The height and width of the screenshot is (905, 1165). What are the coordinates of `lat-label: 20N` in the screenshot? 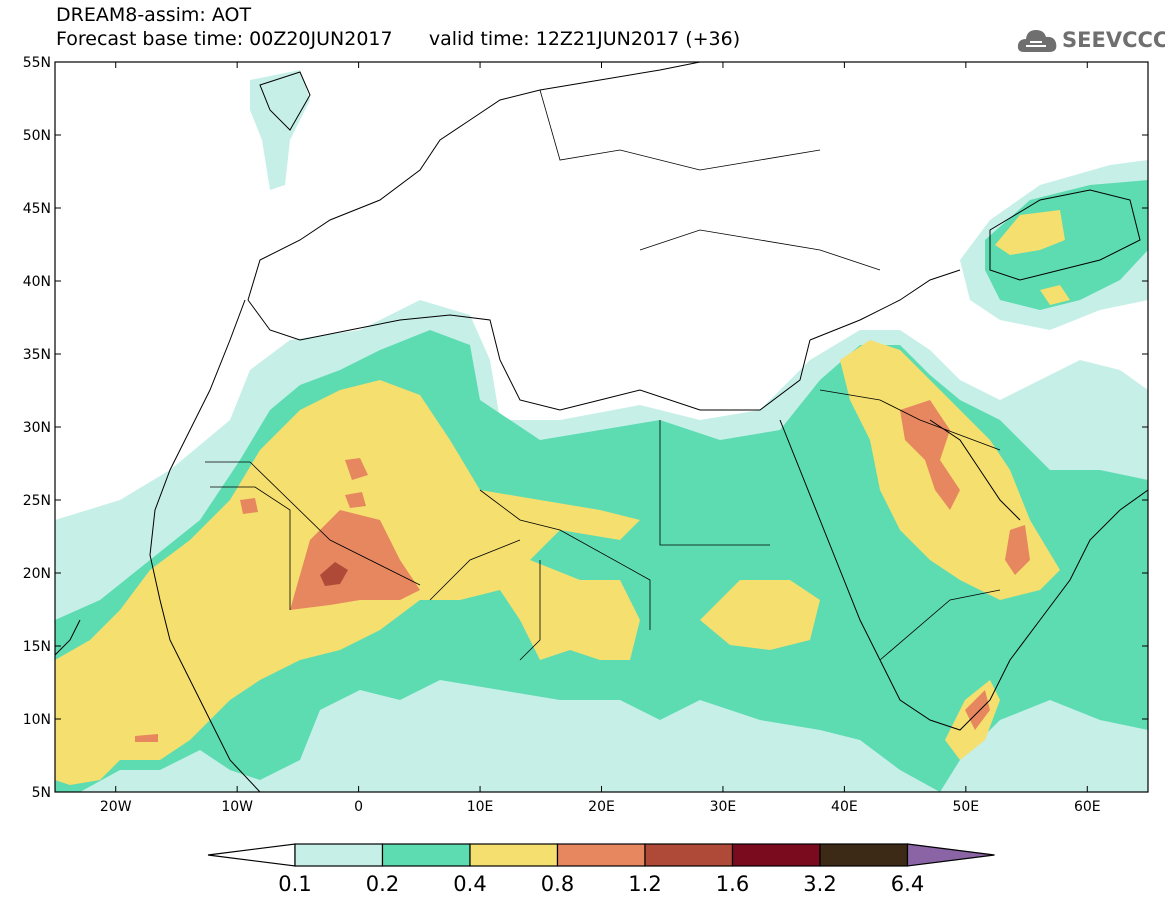 It's located at (37, 574).